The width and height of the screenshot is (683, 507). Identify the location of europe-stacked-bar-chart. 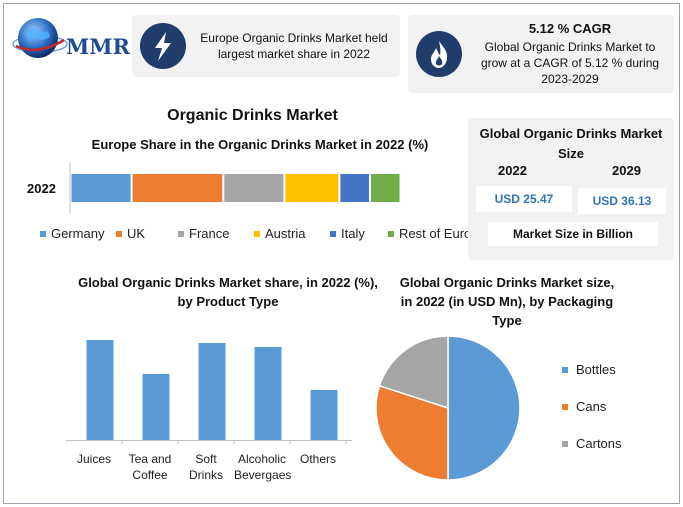
(234, 188).